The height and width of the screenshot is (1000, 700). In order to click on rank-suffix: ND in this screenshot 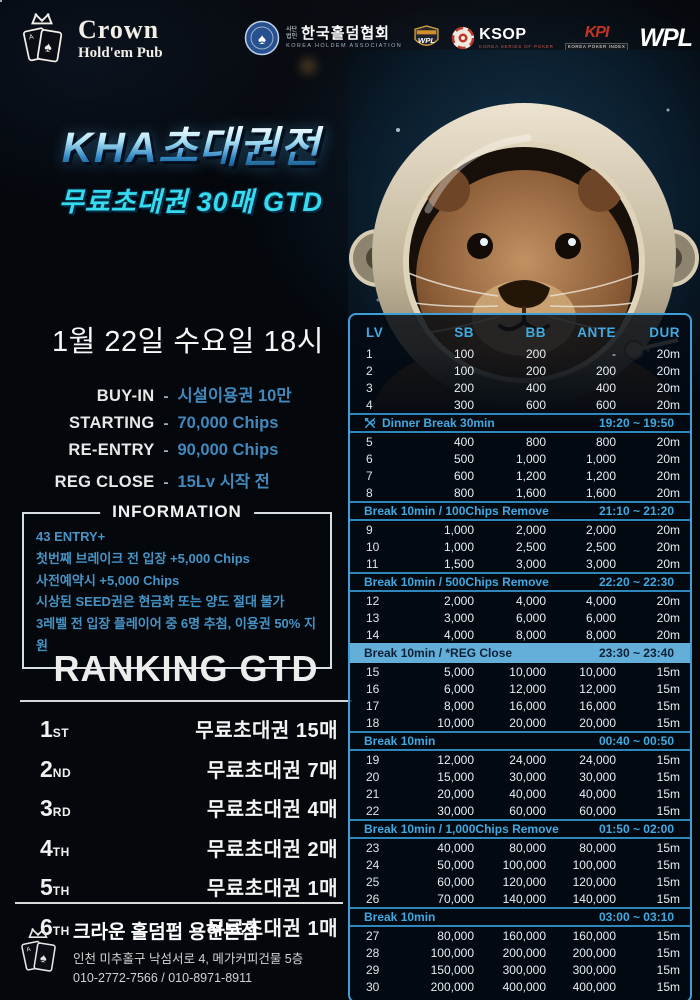, I will do `click(62, 772)`.